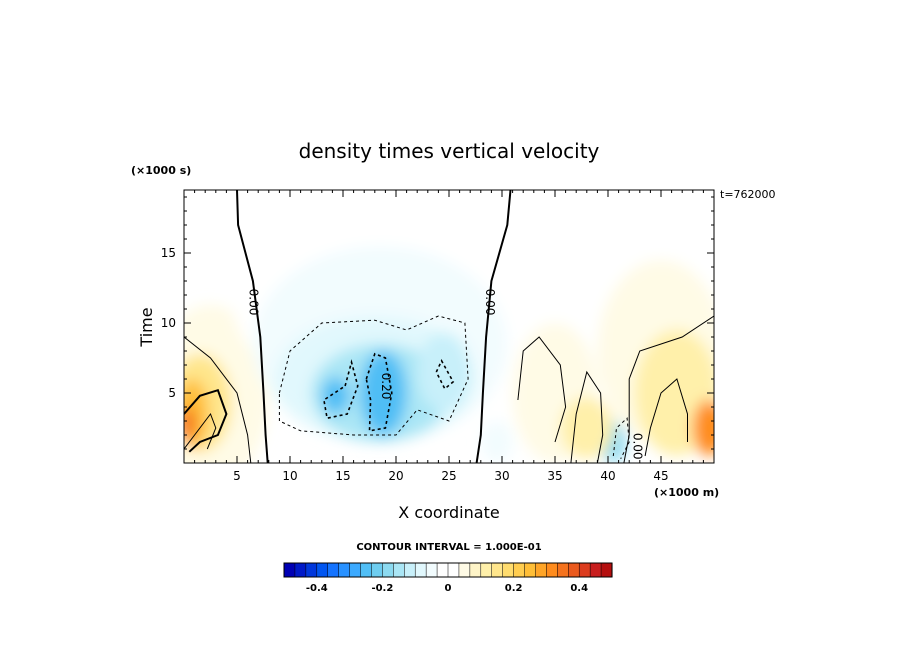  What do you see at coordinates (386, 386) in the screenshot?
I see `contour-label: 0.20` at bounding box center [386, 386].